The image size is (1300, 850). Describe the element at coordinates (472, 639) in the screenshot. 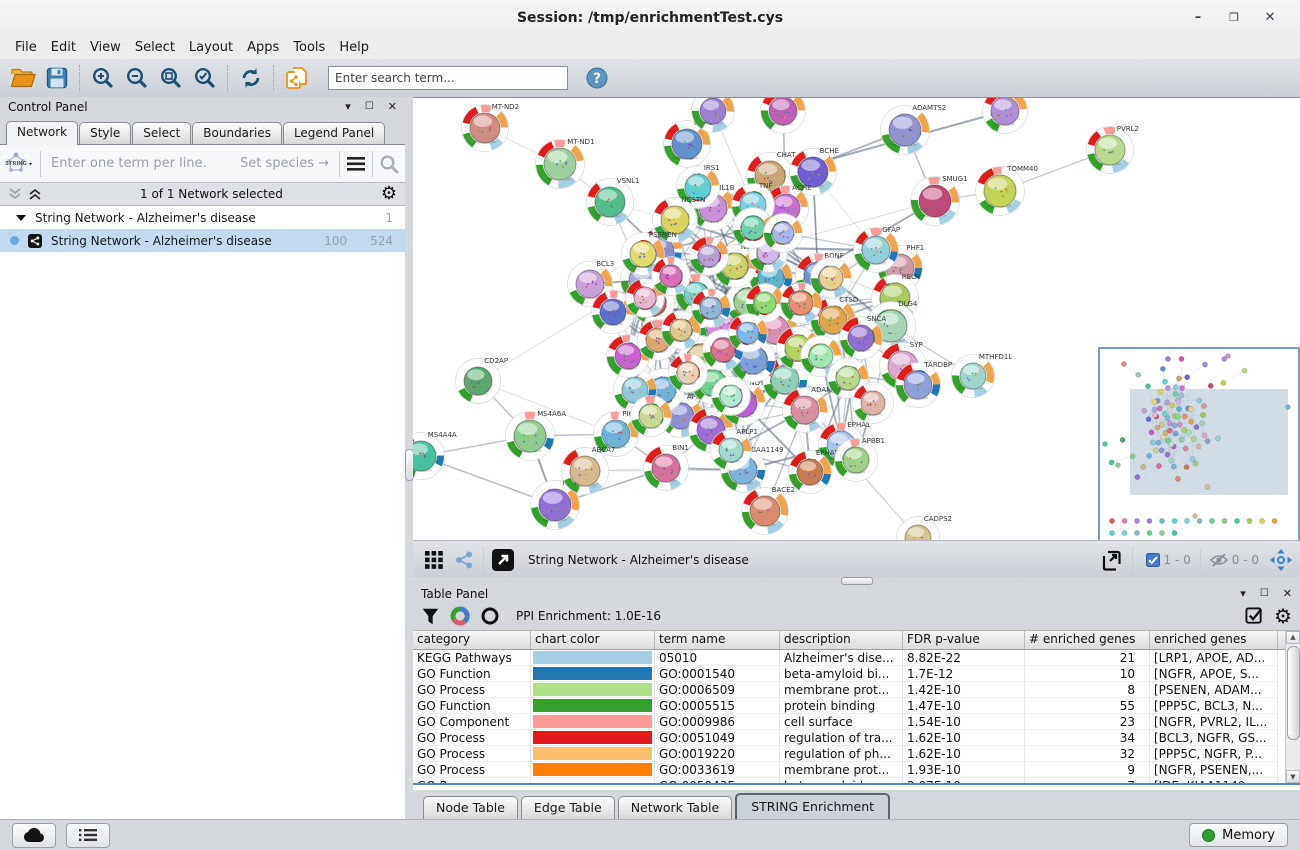

I see `column-header-category: category` at that location.